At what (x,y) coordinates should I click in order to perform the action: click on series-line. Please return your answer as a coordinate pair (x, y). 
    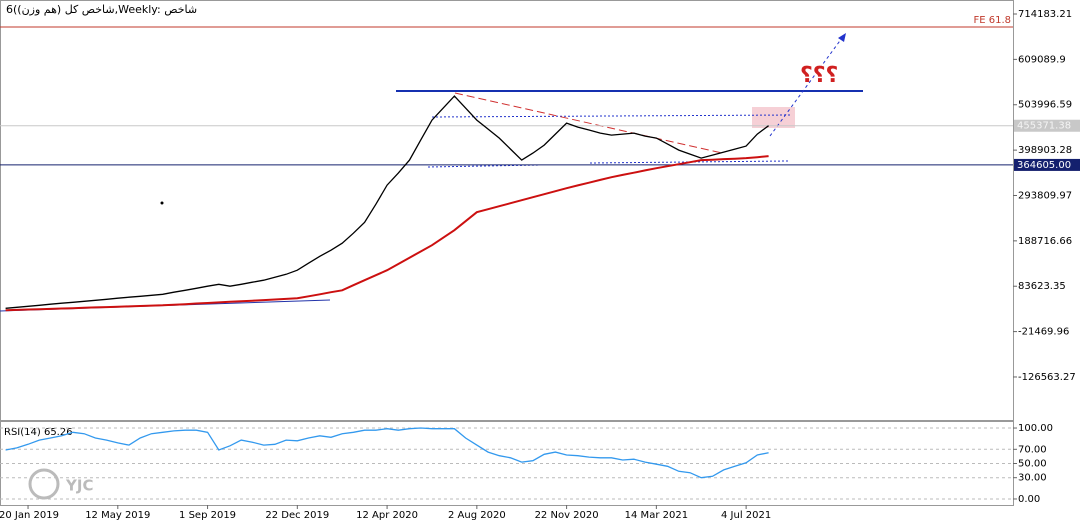
    Looking at the image, I should click on (387, 453).